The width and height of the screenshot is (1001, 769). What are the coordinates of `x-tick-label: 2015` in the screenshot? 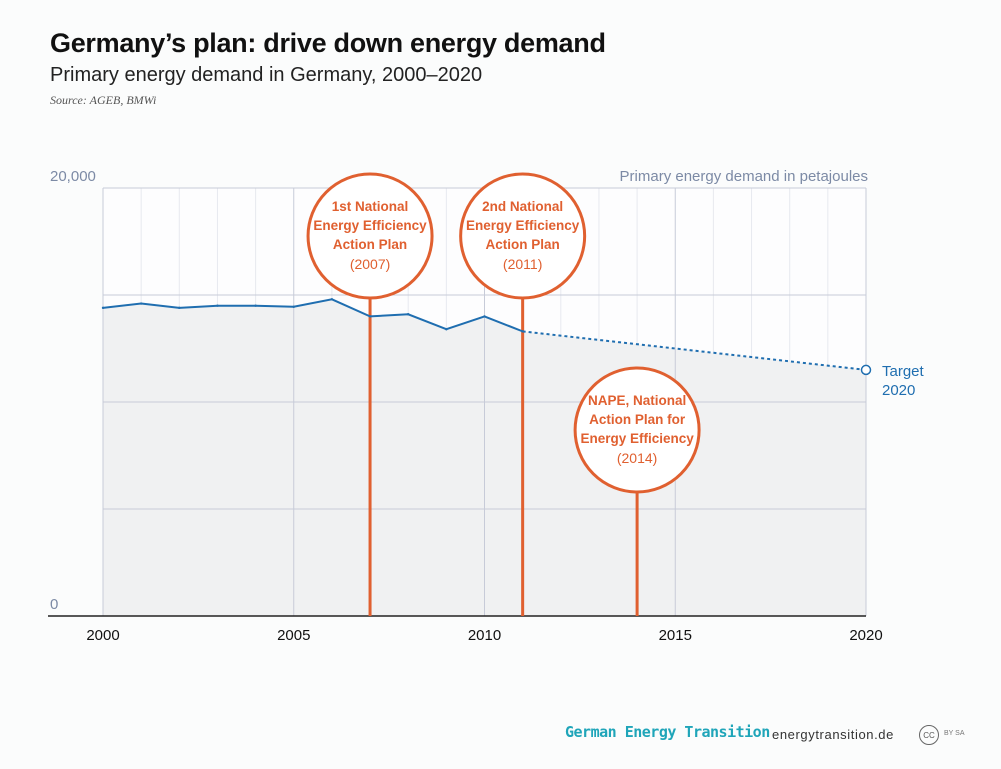 It's located at (675, 635).